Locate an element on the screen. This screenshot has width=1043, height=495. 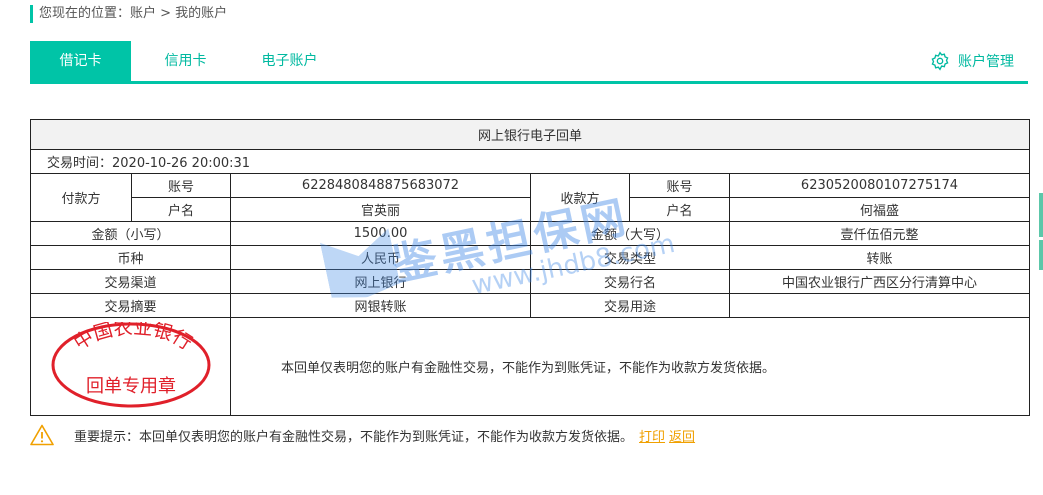
payee-account: 6230520080107275174 is located at coordinates (879, 185).